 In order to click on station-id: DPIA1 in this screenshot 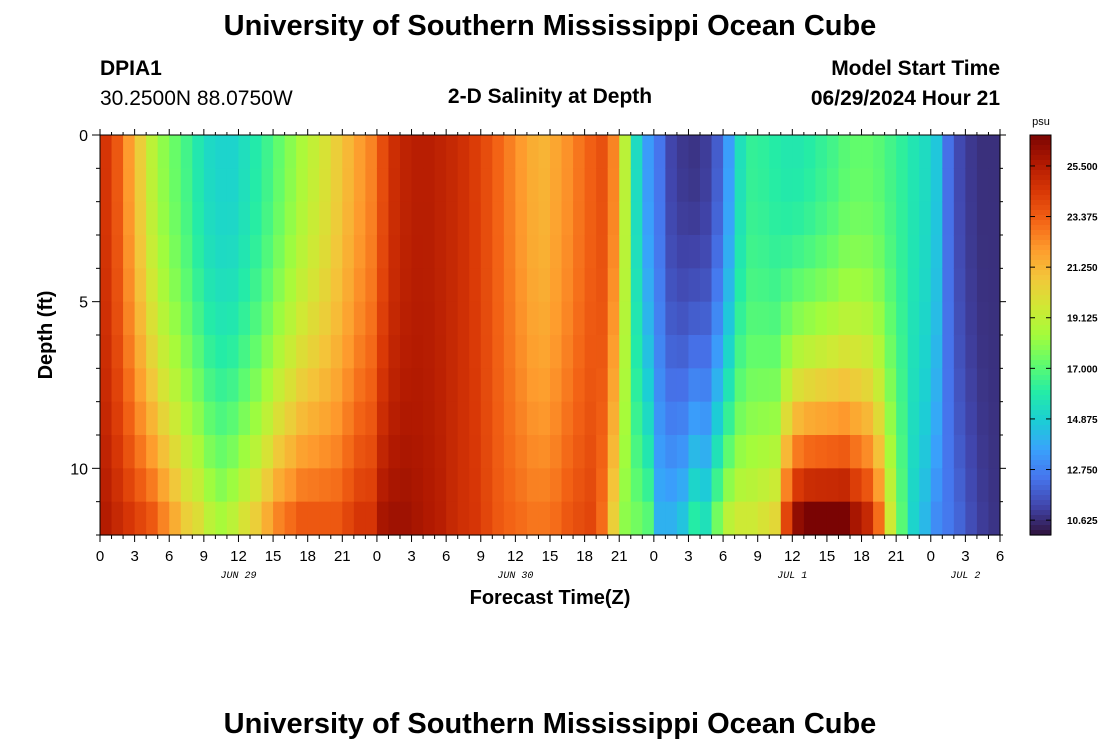, I will do `click(131, 68)`.